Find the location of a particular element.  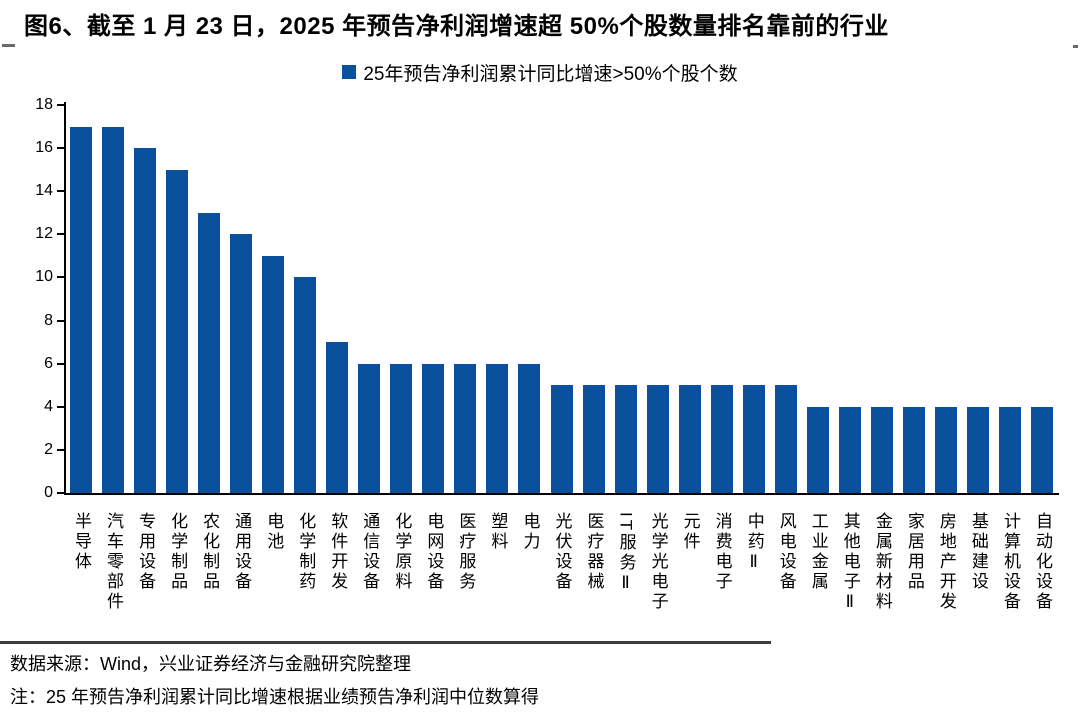

x-axis-label: 化学原料 is located at coordinates (402, 552).